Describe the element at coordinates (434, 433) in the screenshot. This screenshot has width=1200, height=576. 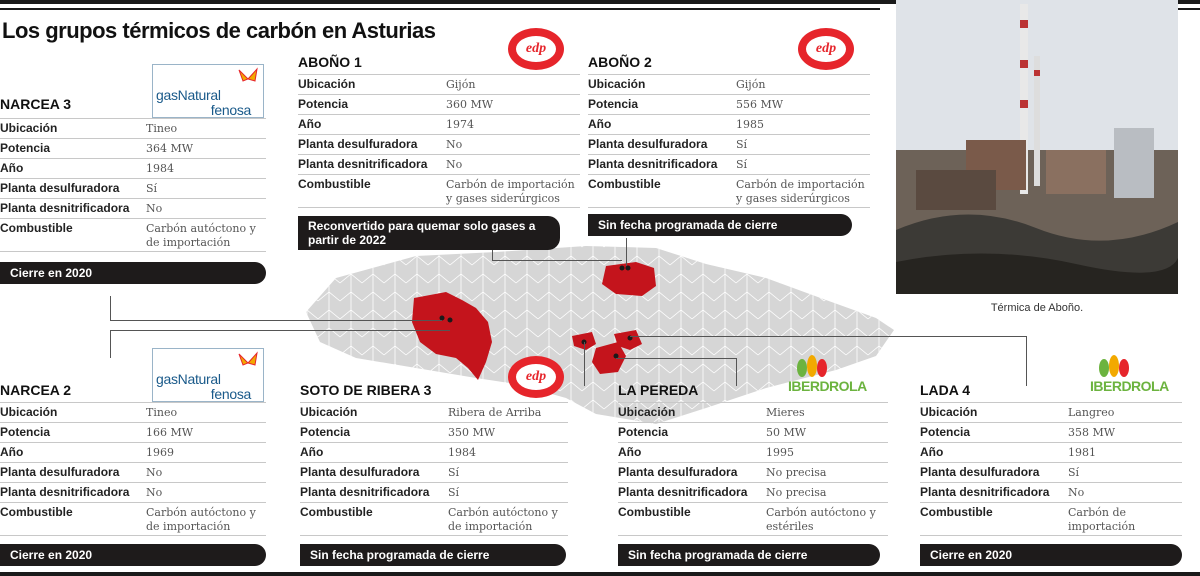
I see `table-row: Potencia 350 MW` at that location.